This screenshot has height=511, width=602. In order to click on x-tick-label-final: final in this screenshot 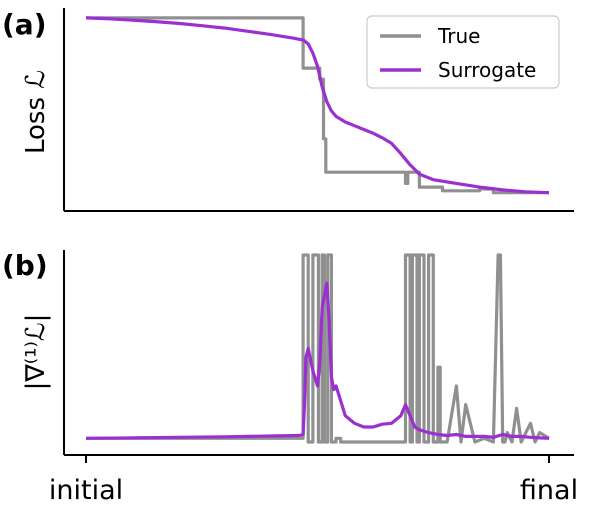, I will do `click(549, 490)`.